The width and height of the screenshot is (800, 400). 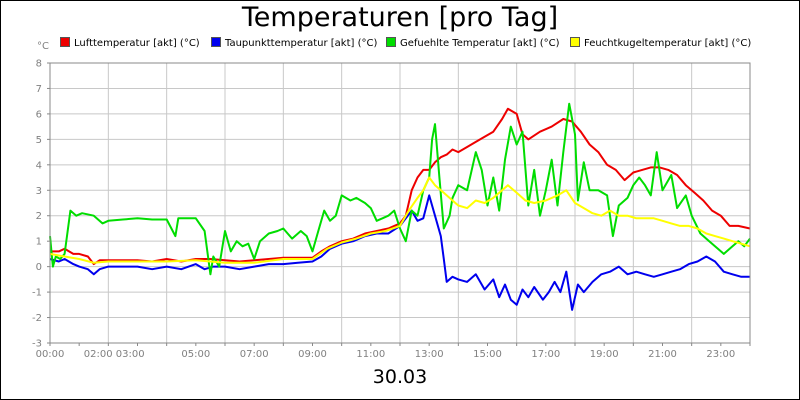 I want to click on x-tick-label: 23:00, so click(x=720, y=354).